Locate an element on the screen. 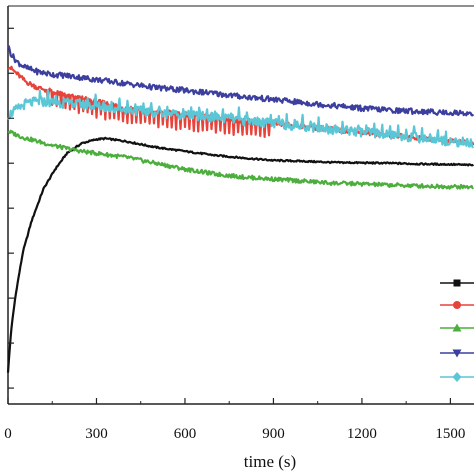  x-tick-label: 900 is located at coordinates (273, 434).